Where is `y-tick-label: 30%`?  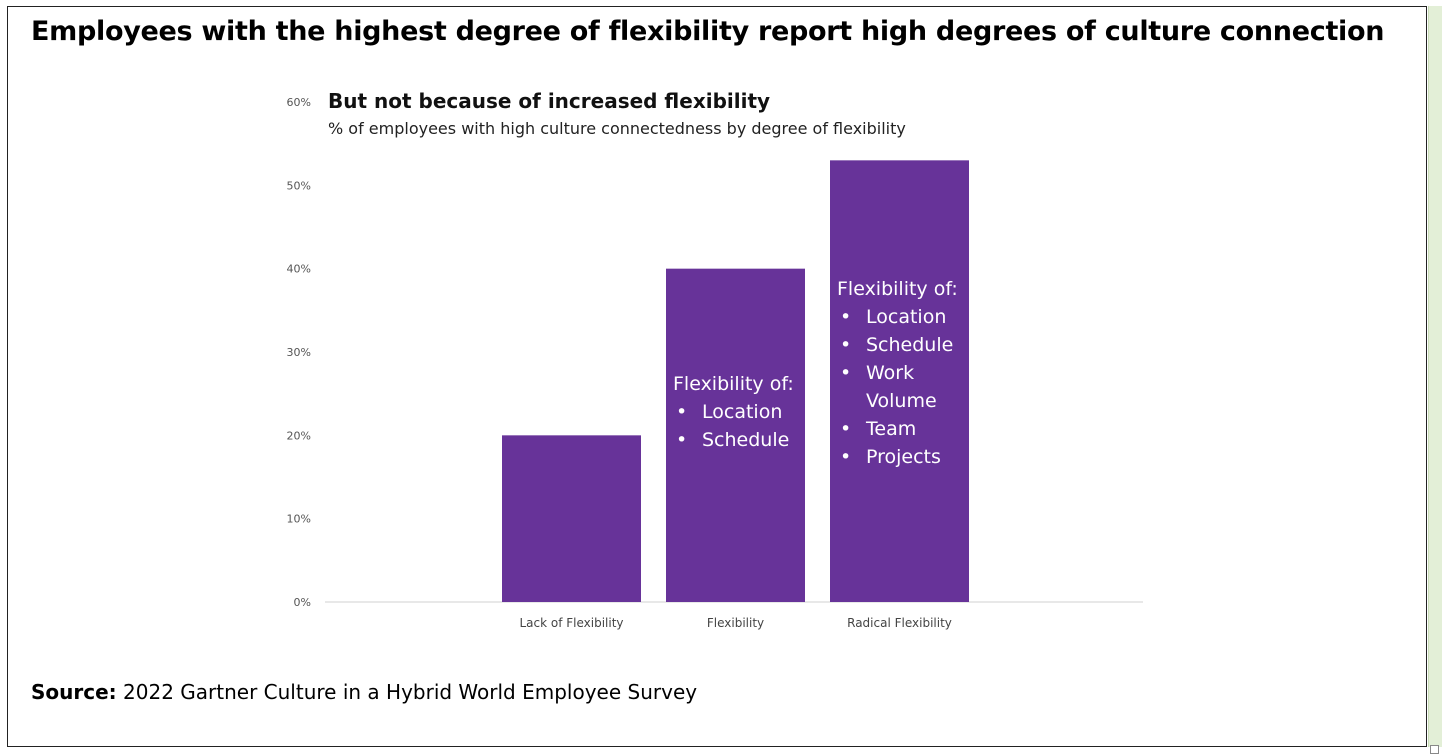 y-tick-label: 30% is located at coordinates (299, 352).